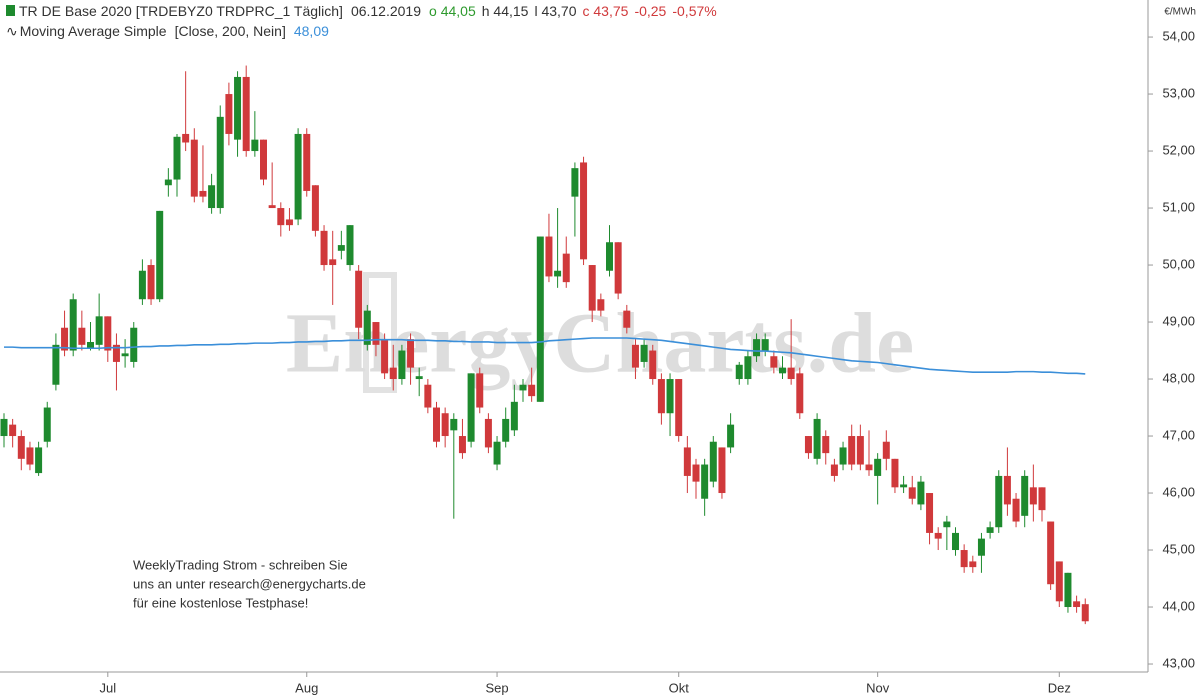  I want to click on quote: o 44,05 h 44,15 l 43,70 c 43,75 -0,25 -0,57%, so click(576, 11).